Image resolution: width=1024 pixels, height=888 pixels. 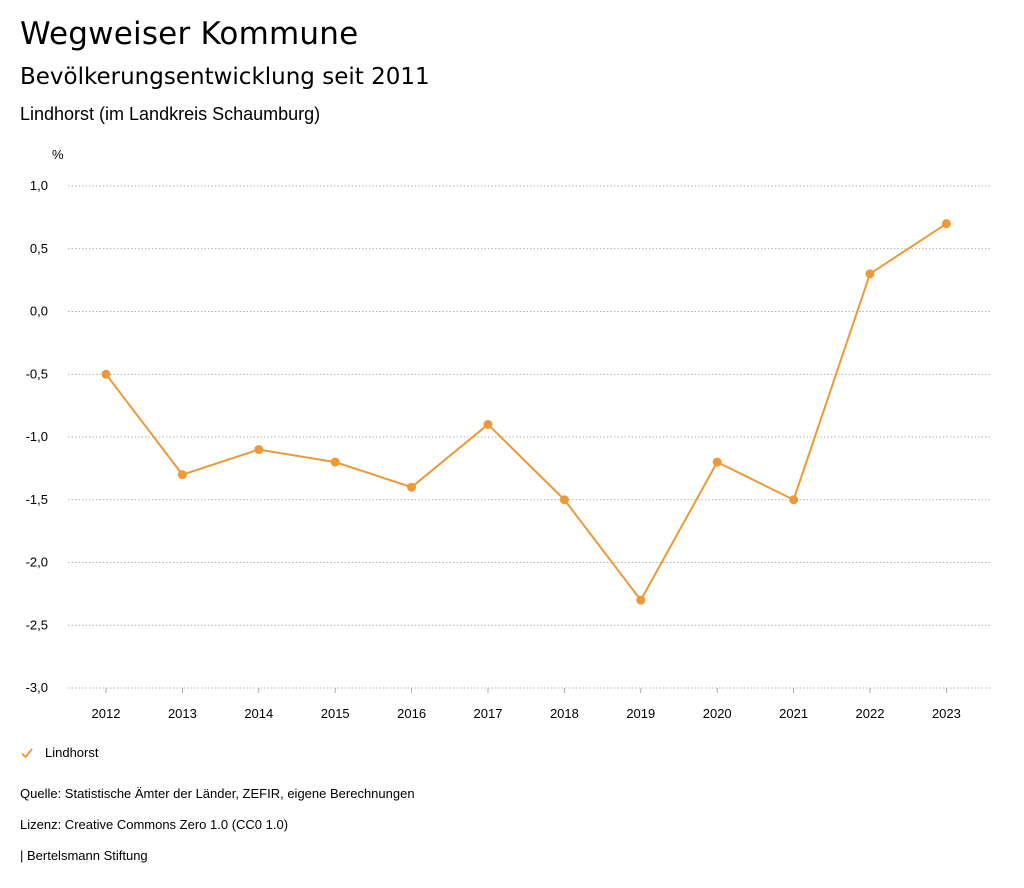 What do you see at coordinates (37, 624) in the screenshot?
I see `y-tick-label: -2,5` at bounding box center [37, 624].